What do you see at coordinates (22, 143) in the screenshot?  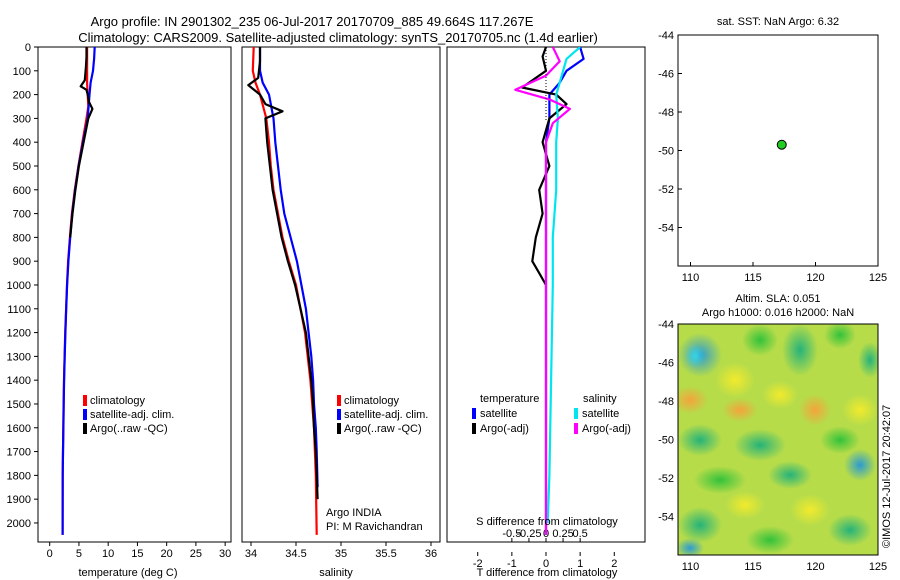 I see `y-tick-label: 400` at bounding box center [22, 143].